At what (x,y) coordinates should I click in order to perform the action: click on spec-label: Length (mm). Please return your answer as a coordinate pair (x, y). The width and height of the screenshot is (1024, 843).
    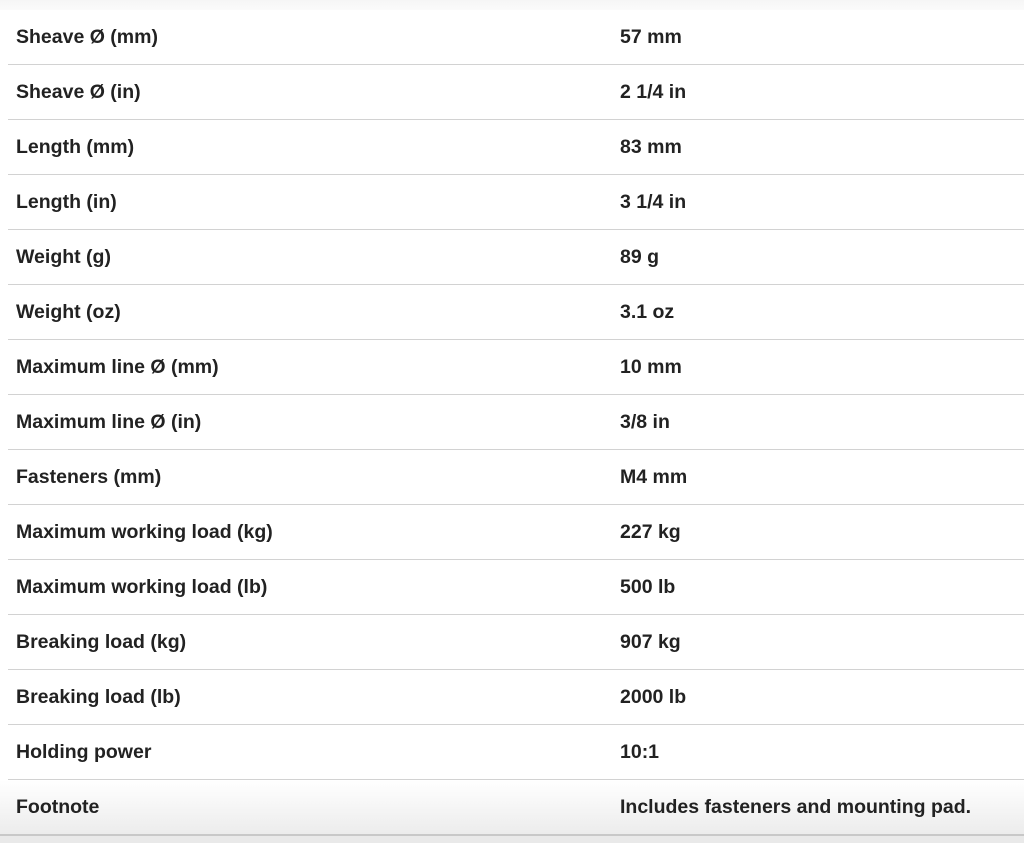
    Looking at the image, I should click on (75, 147).